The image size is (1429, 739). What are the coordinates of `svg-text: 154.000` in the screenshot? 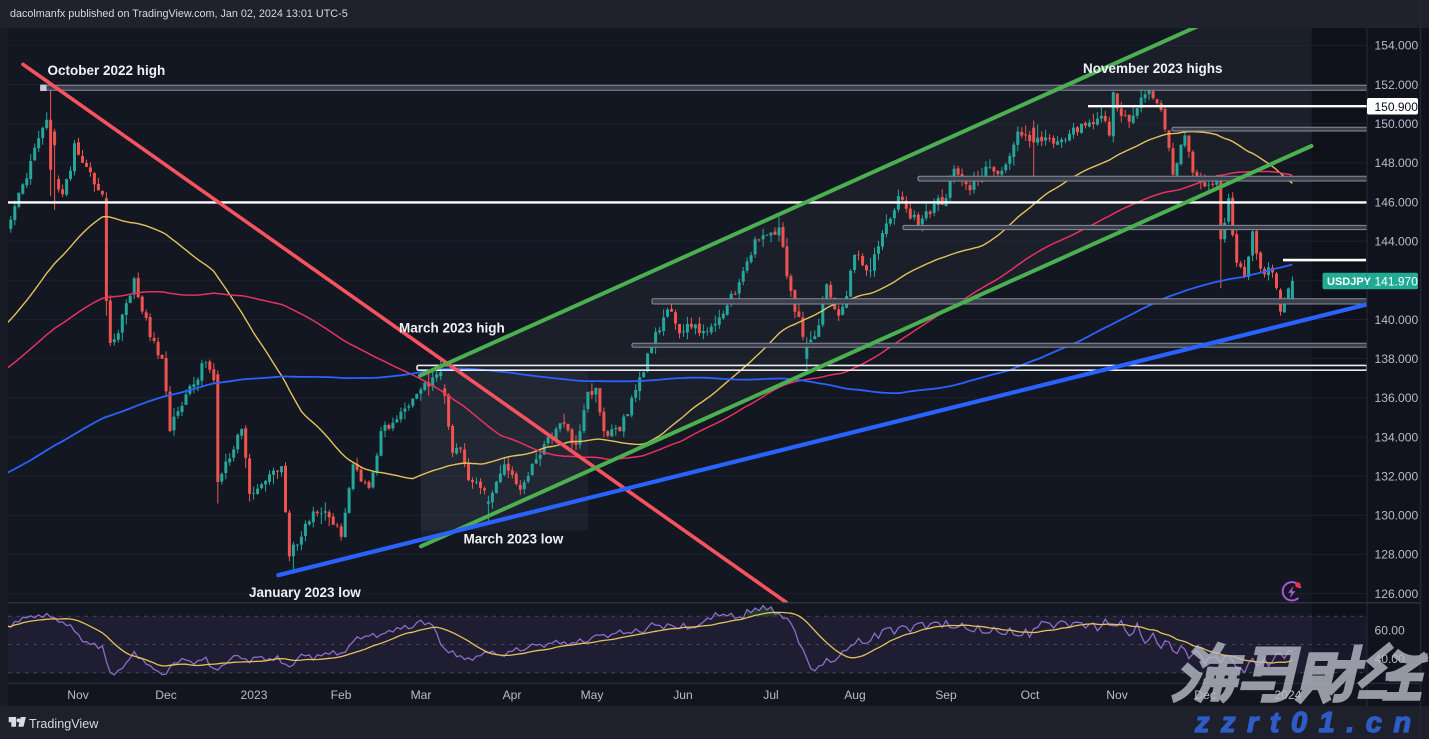 It's located at (1397, 46).